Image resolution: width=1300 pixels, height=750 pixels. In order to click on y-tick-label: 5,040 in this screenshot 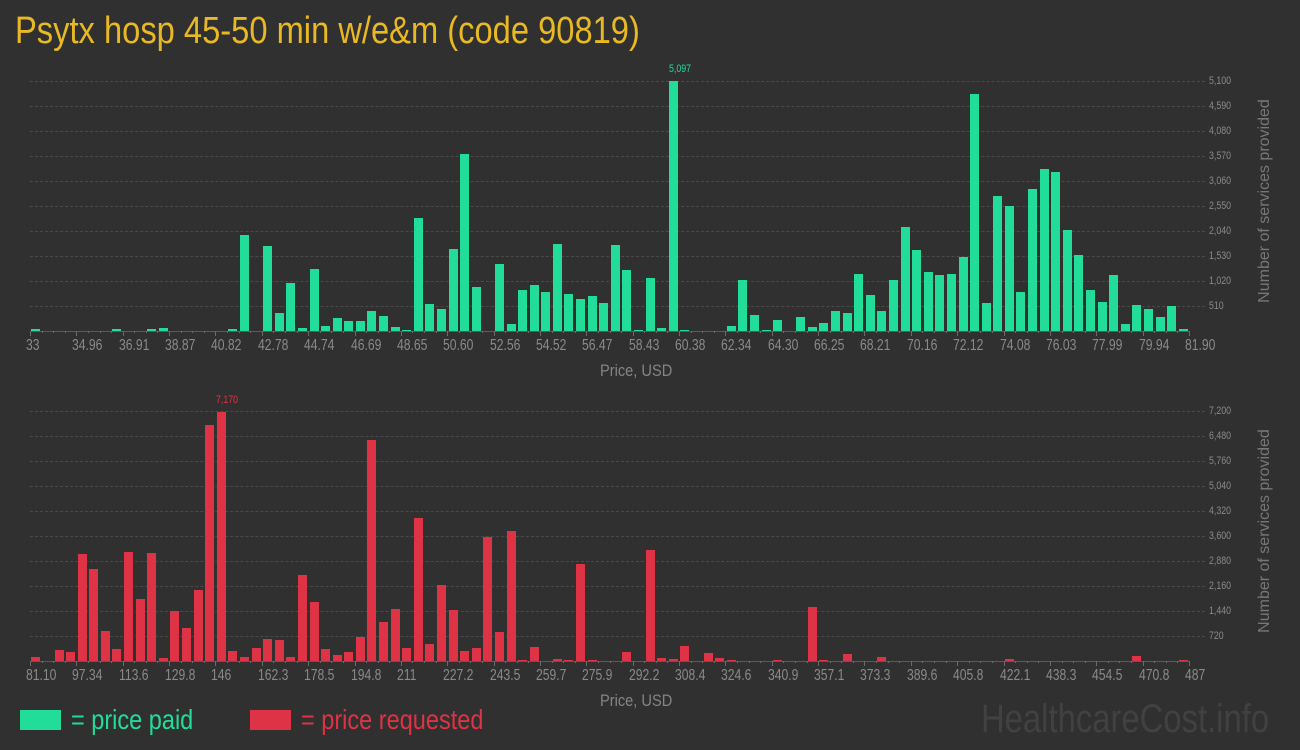, I will do `click(1220, 486)`.